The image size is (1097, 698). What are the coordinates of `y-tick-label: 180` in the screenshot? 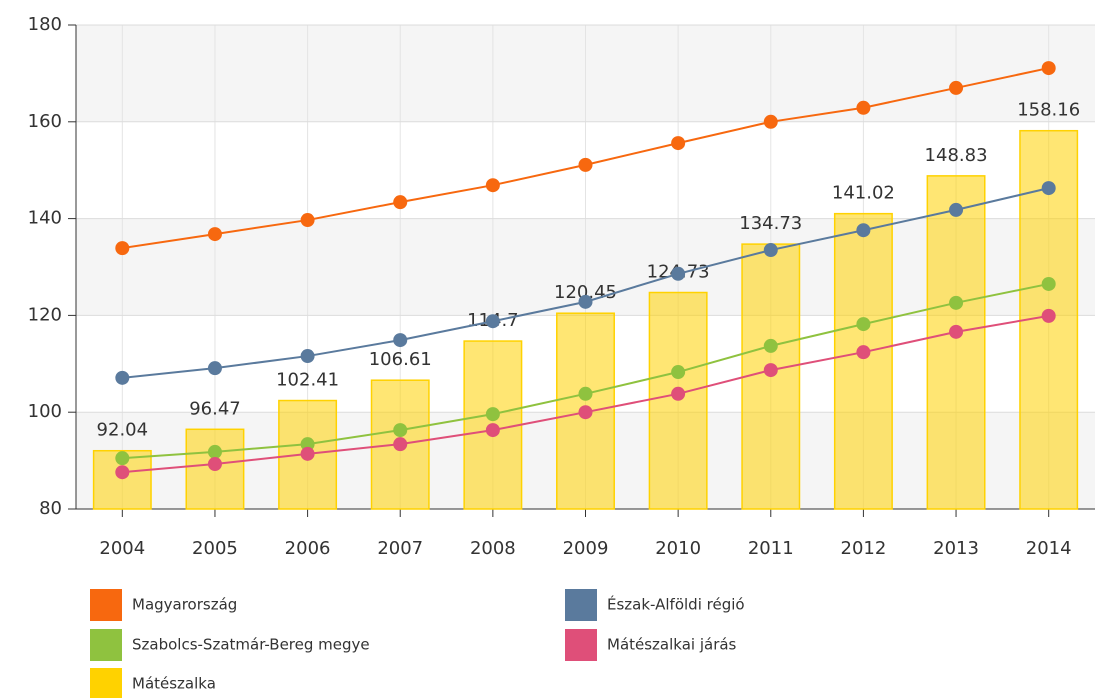 It's located at (45, 24).